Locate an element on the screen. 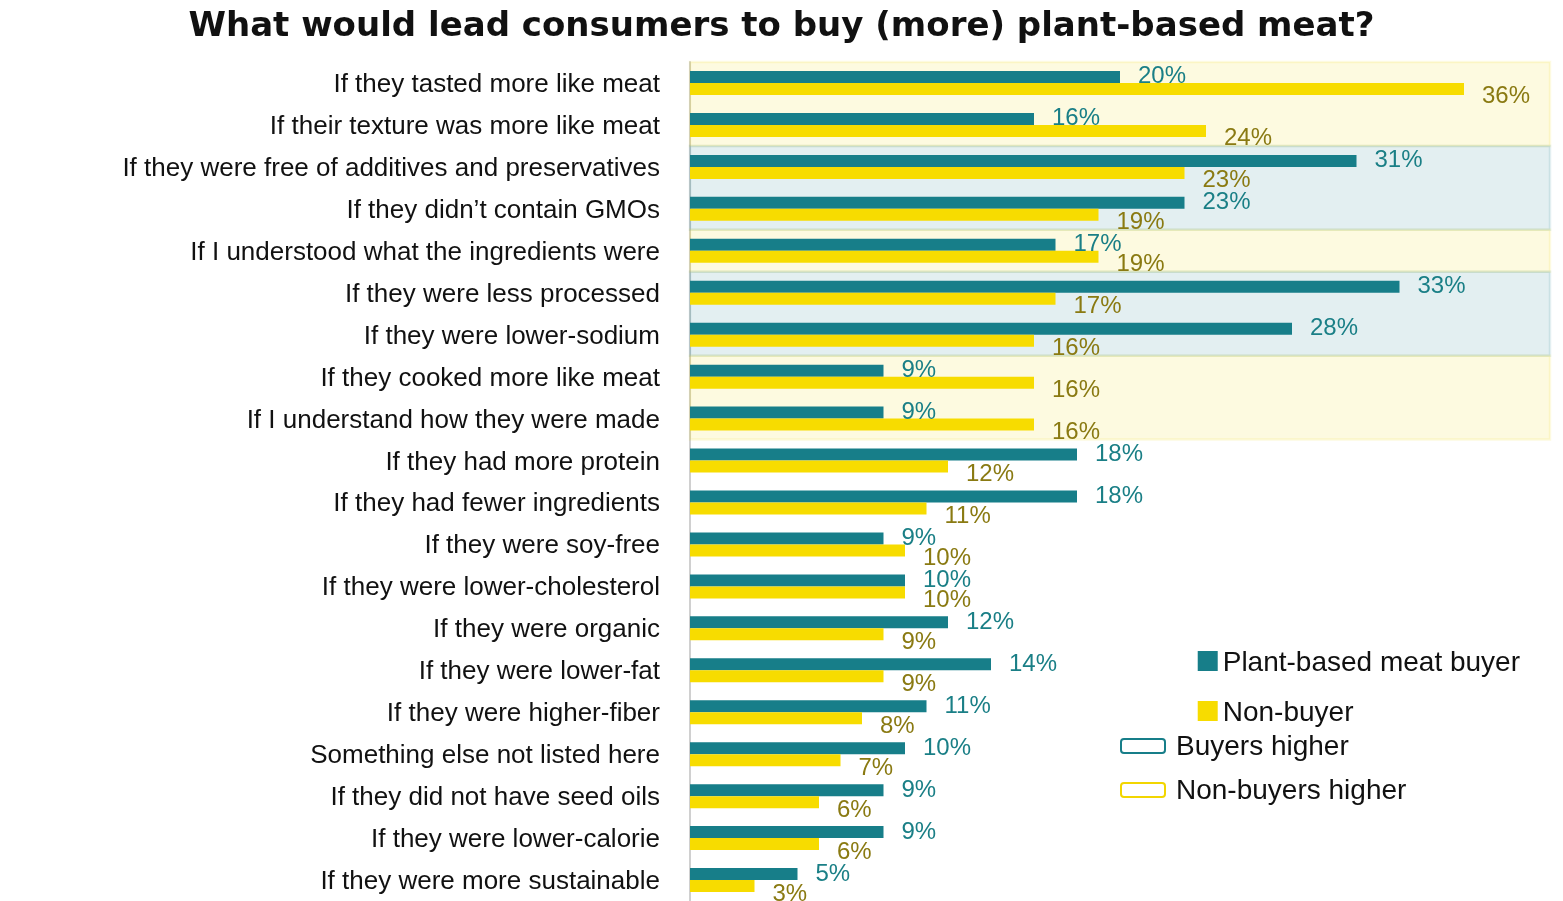  y-tick-label: If they had more protein is located at coordinates (522, 460).